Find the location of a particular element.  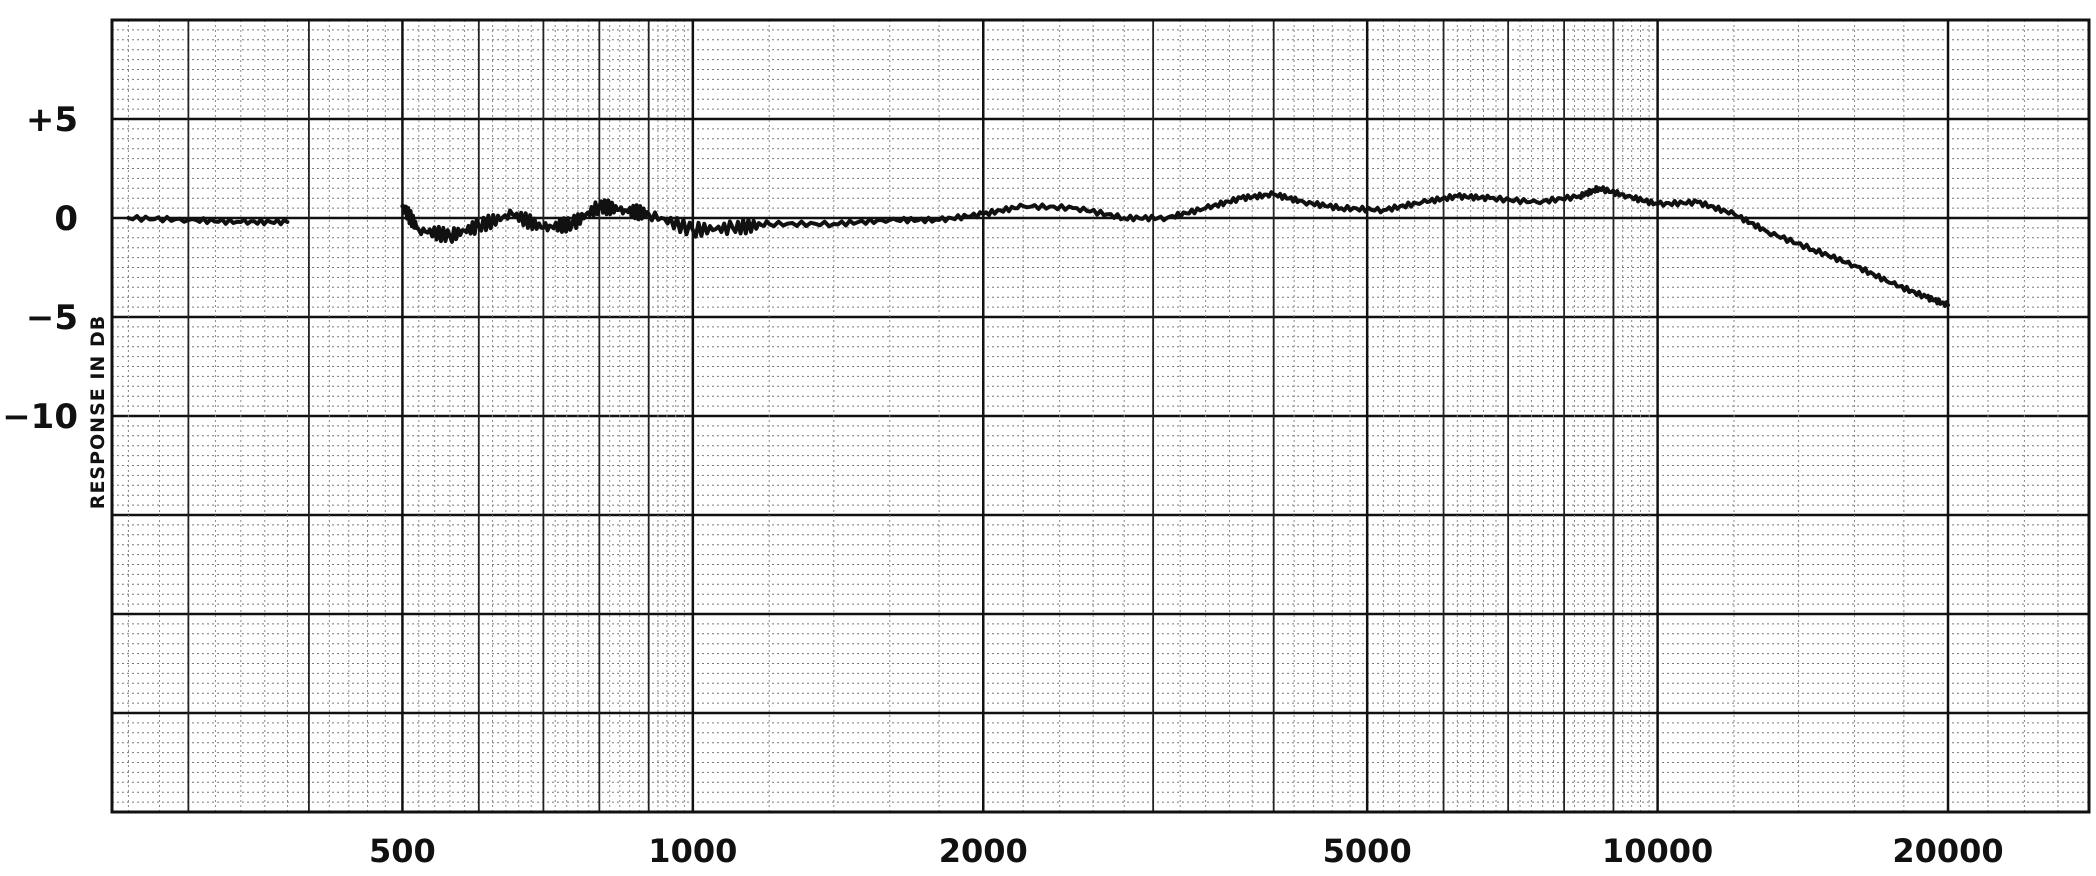

y-tick-label: +5 is located at coordinates (52, 120).